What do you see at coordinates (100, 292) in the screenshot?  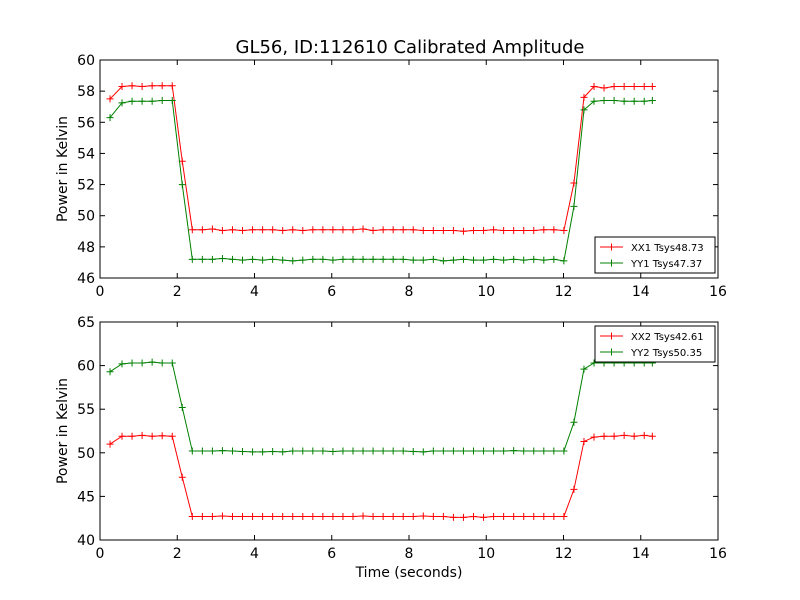 I see `x-tick-label: 0` at bounding box center [100, 292].